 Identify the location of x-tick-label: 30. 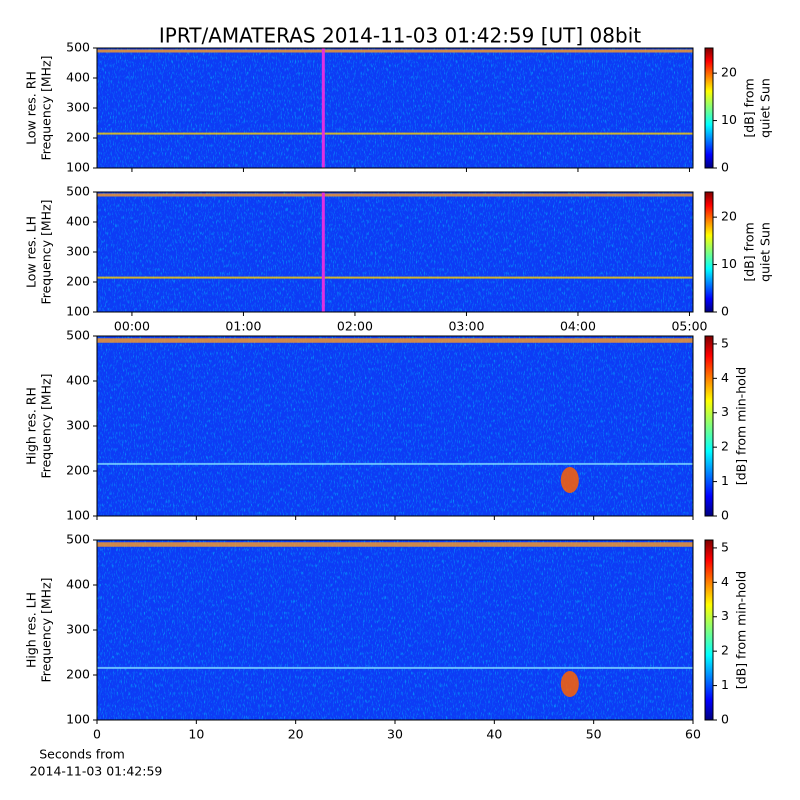
(395, 734).